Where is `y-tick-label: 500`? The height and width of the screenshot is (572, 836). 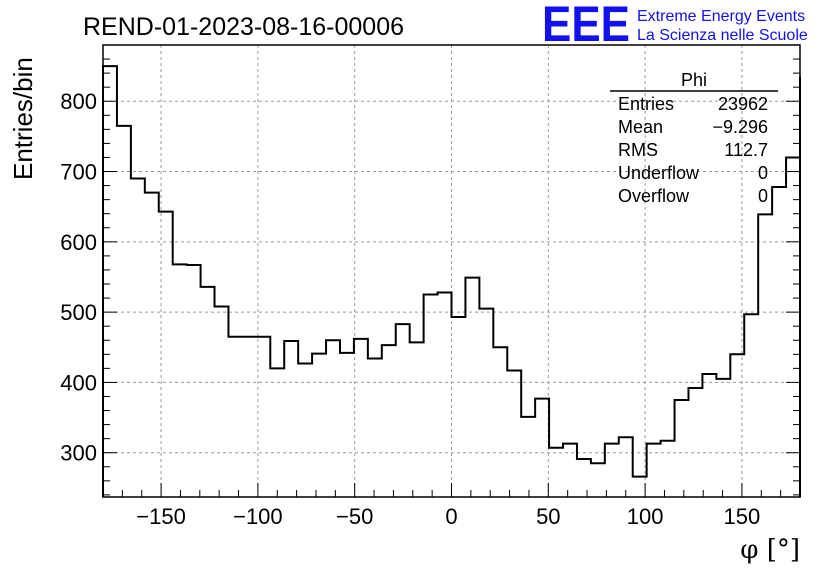
y-tick-label: 500 is located at coordinates (78, 312).